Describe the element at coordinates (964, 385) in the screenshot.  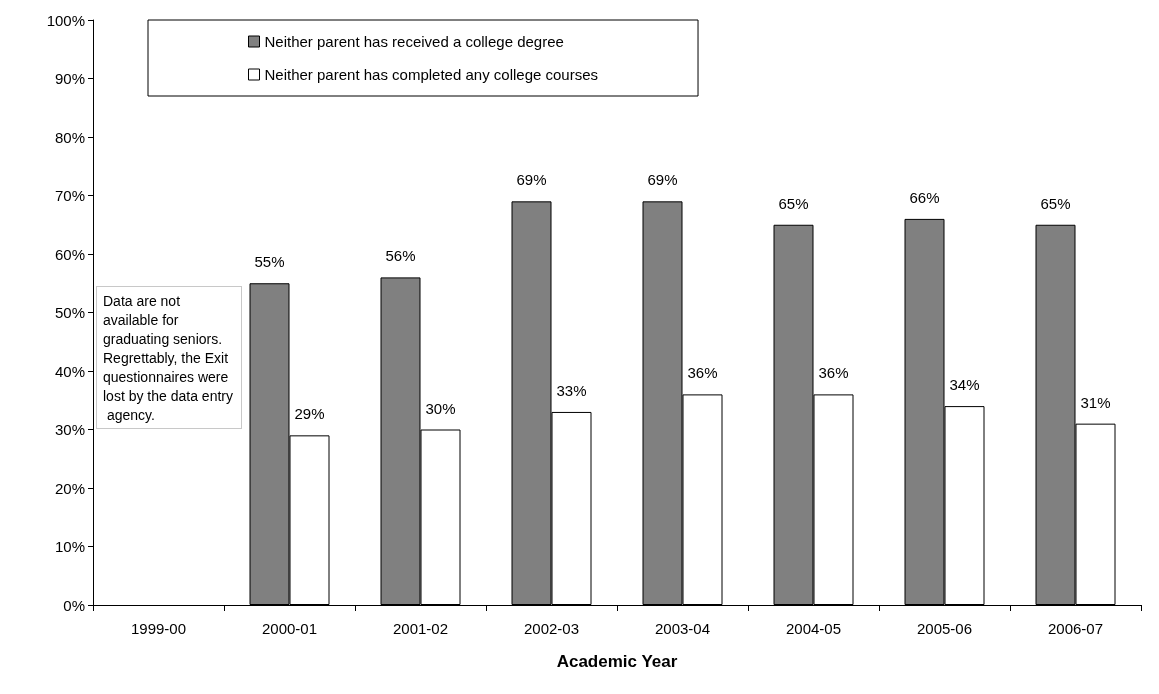
I see `data-label: 34%` at that location.